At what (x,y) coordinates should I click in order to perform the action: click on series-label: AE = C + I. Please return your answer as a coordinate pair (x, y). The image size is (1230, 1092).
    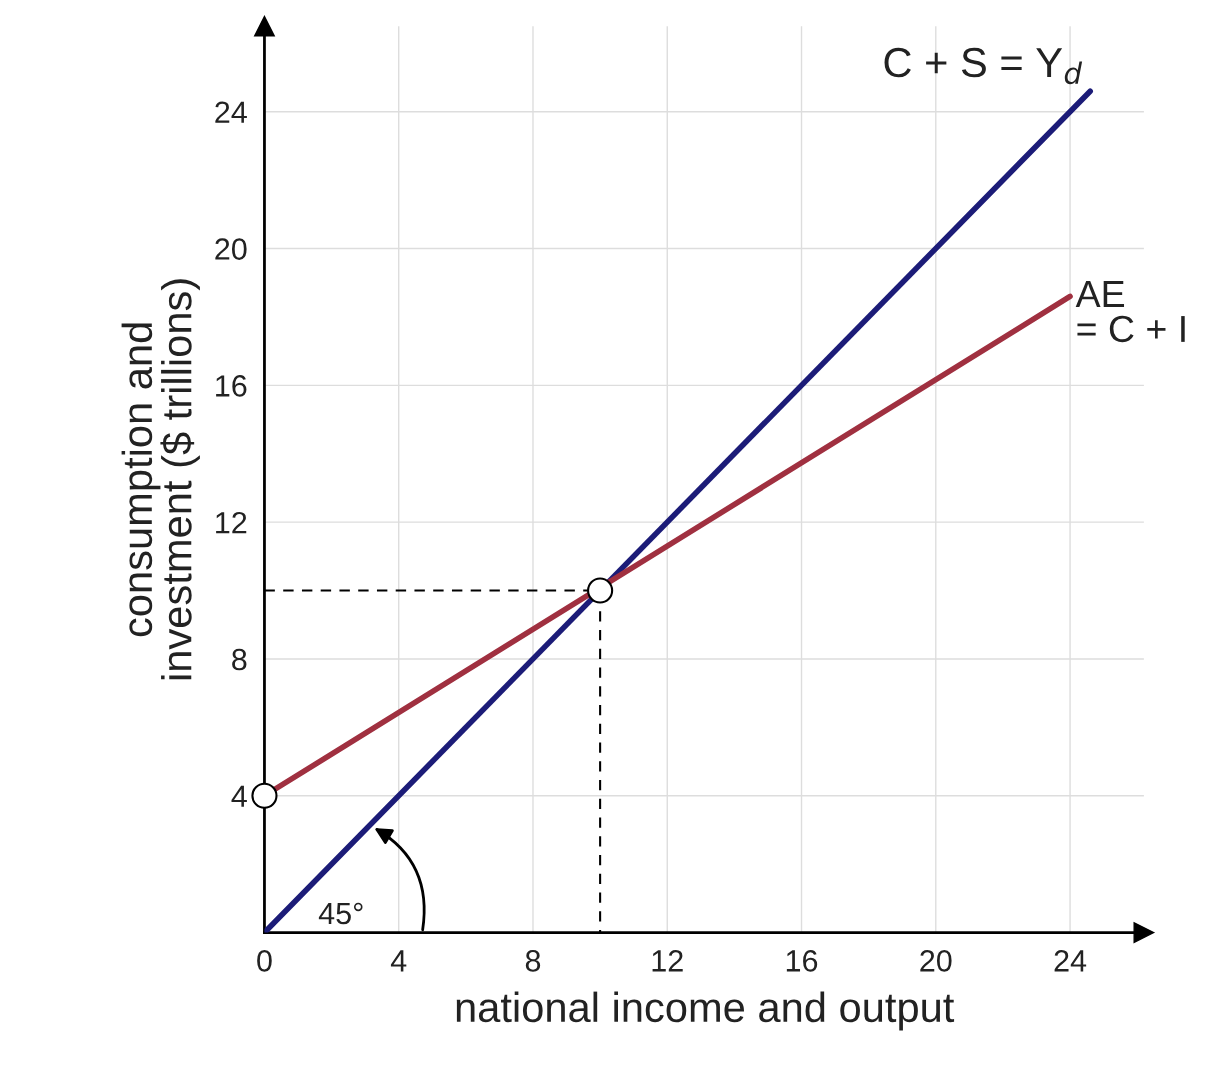
    Looking at the image, I should click on (1130, 312).